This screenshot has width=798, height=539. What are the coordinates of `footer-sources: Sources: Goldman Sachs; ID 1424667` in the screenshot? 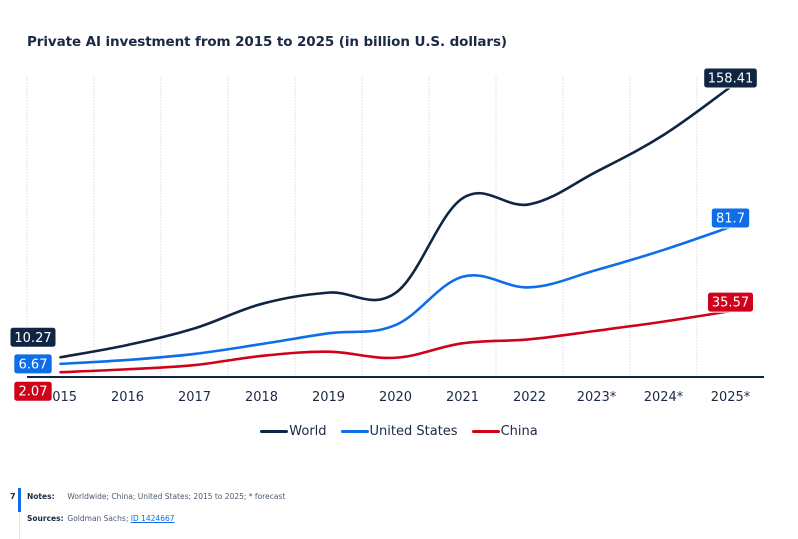 It's located at (101, 518).